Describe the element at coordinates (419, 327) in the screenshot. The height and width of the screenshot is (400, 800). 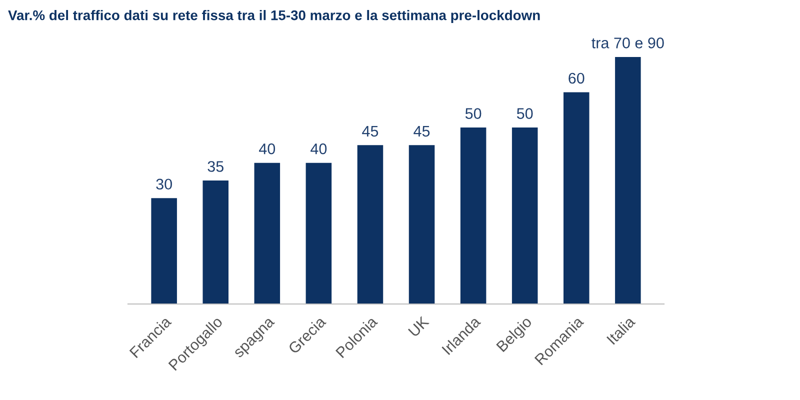
I see `x-tick-label: UK` at that location.